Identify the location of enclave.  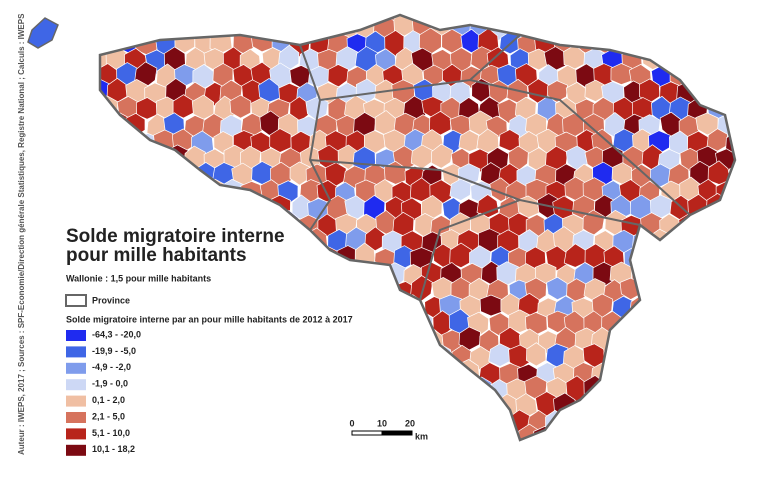
(43, 33).